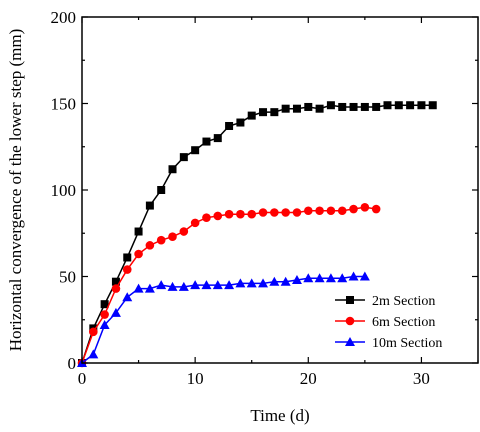  What do you see at coordinates (72, 363) in the screenshot?
I see `y-tick-label: 0` at bounding box center [72, 363].